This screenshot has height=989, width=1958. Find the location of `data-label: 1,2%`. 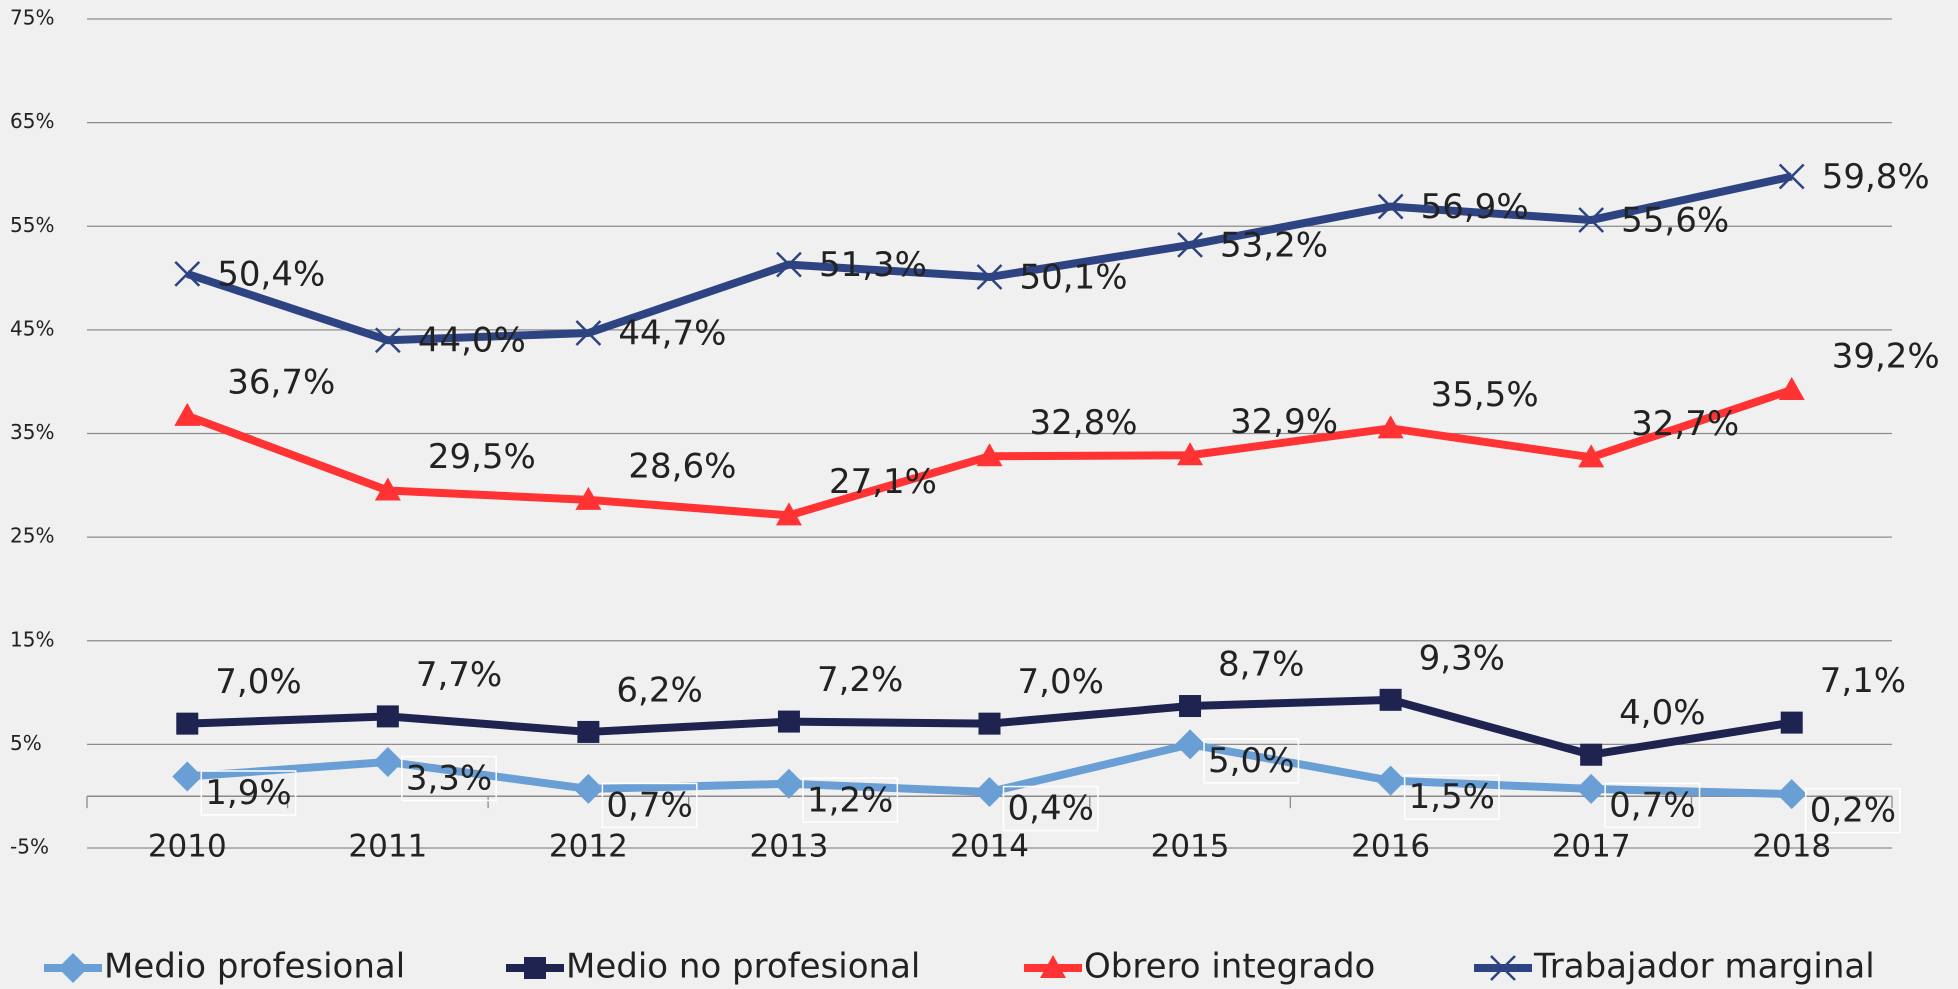

data-label: 1,2% is located at coordinates (850, 800).